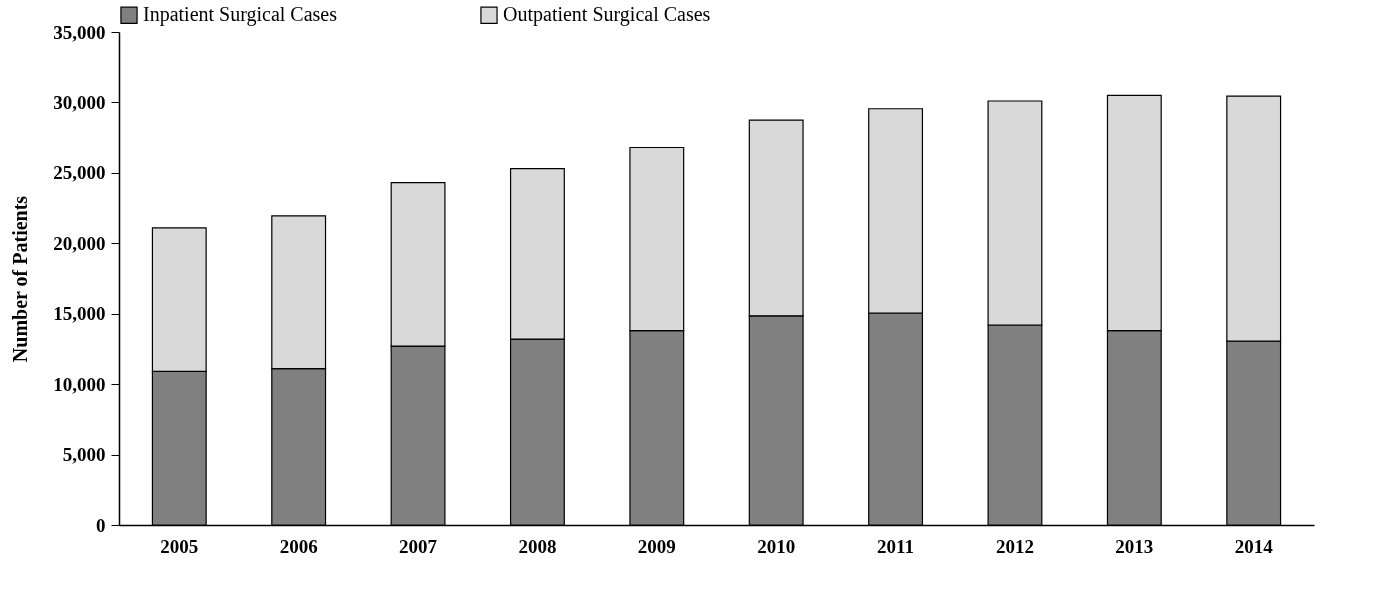  Describe the element at coordinates (240, 15) in the screenshot. I see `legend-label: Inpatient Surgical Cases` at that location.